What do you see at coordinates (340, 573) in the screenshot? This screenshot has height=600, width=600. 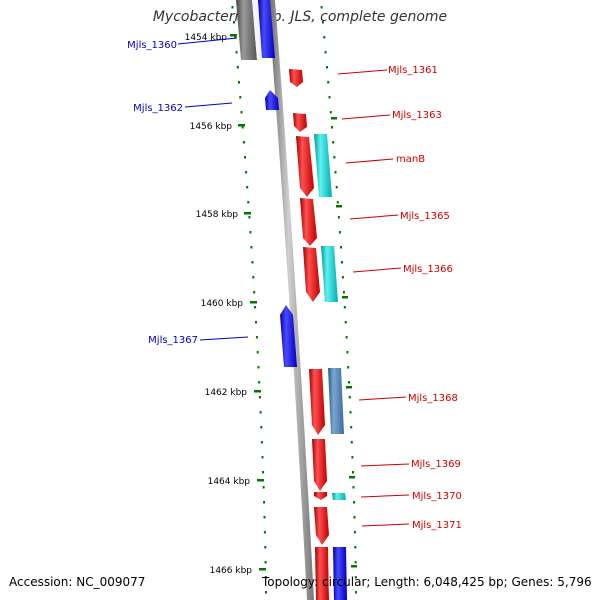 I see `gene-block-blue-bottom` at bounding box center [340, 573].